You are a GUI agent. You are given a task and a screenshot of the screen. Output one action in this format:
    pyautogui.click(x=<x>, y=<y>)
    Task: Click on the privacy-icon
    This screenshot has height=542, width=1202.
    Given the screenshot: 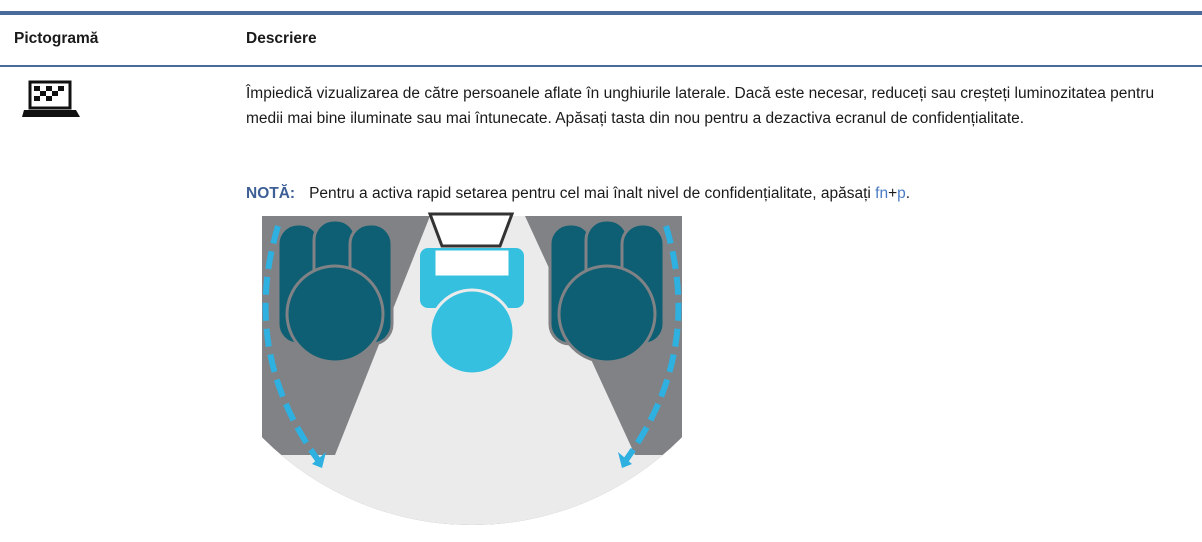 What is the action you would take?
    pyautogui.click(x=51, y=98)
    